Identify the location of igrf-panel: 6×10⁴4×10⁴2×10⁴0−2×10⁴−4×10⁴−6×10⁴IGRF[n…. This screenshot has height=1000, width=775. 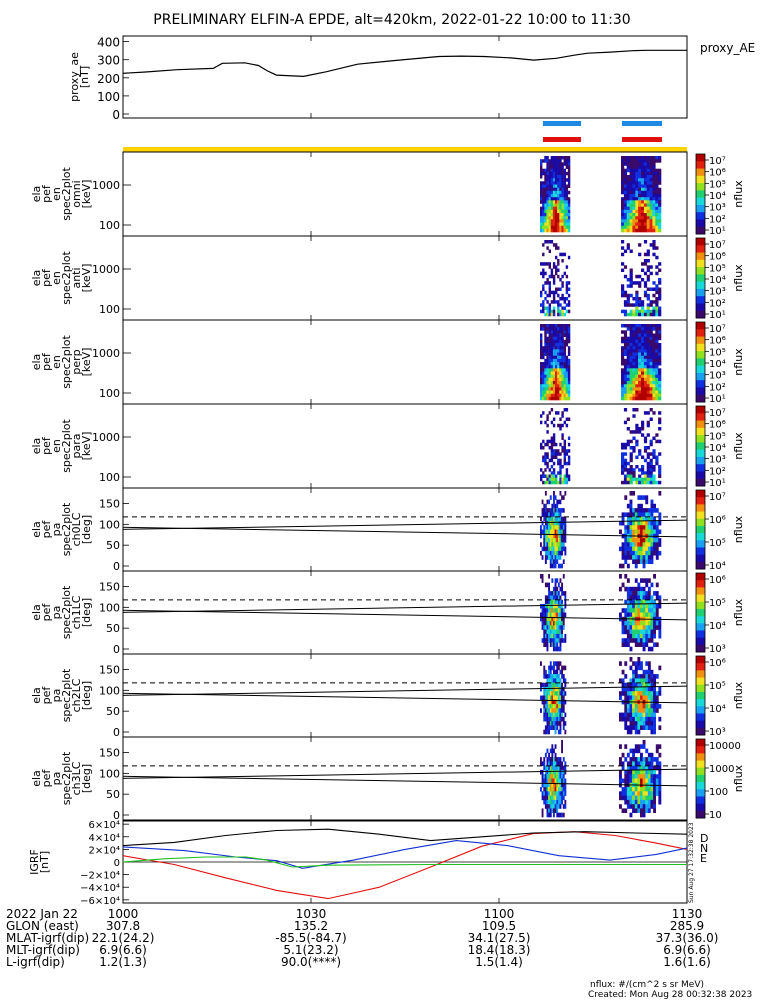
(368, 863).